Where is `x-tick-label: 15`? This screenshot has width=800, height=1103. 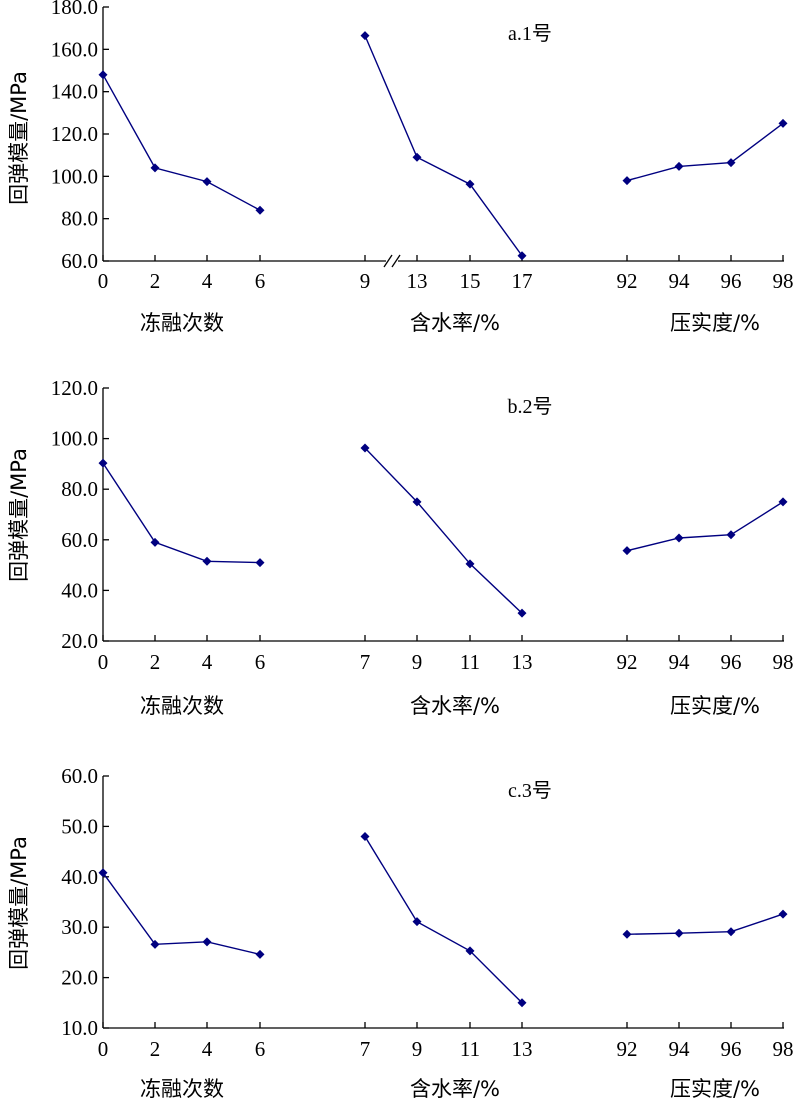 x-tick-label: 15 is located at coordinates (470, 281).